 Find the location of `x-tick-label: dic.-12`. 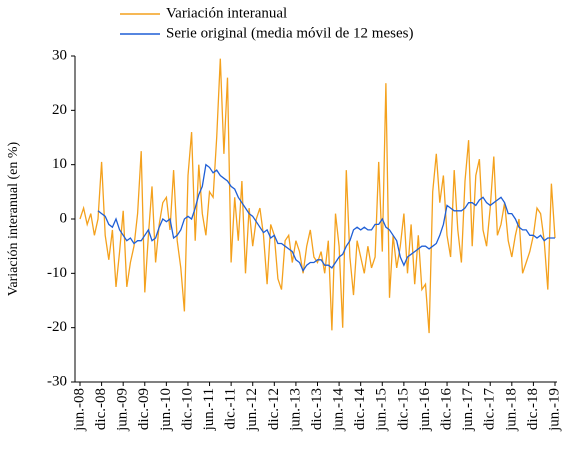

x-tick-label: dic.-12 is located at coordinates (274, 409).